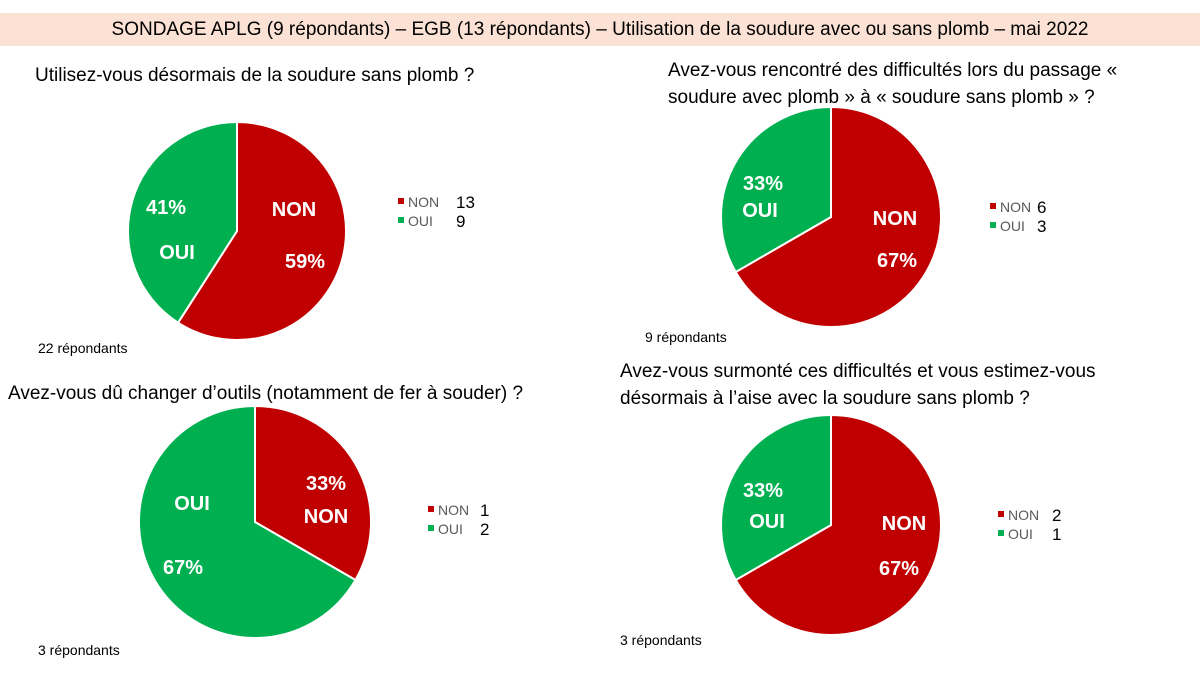 Image resolution: width=1200 pixels, height=675 pixels. I want to click on chart1-respondents: 22 répondants, so click(83, 348).